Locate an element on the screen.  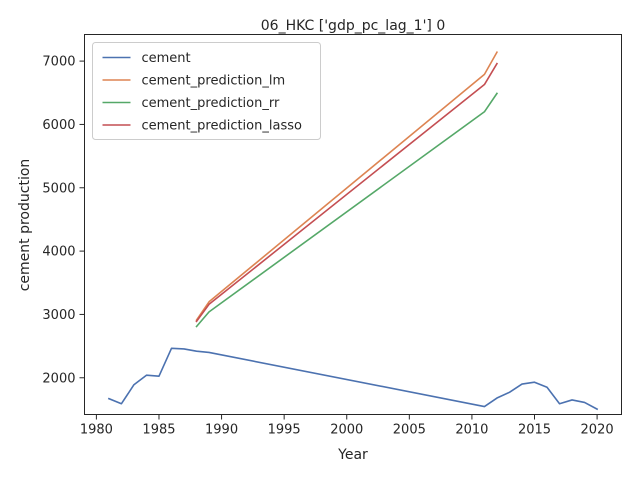
legend-label: cement_prediction_lm is located at coordinates (214, 81).